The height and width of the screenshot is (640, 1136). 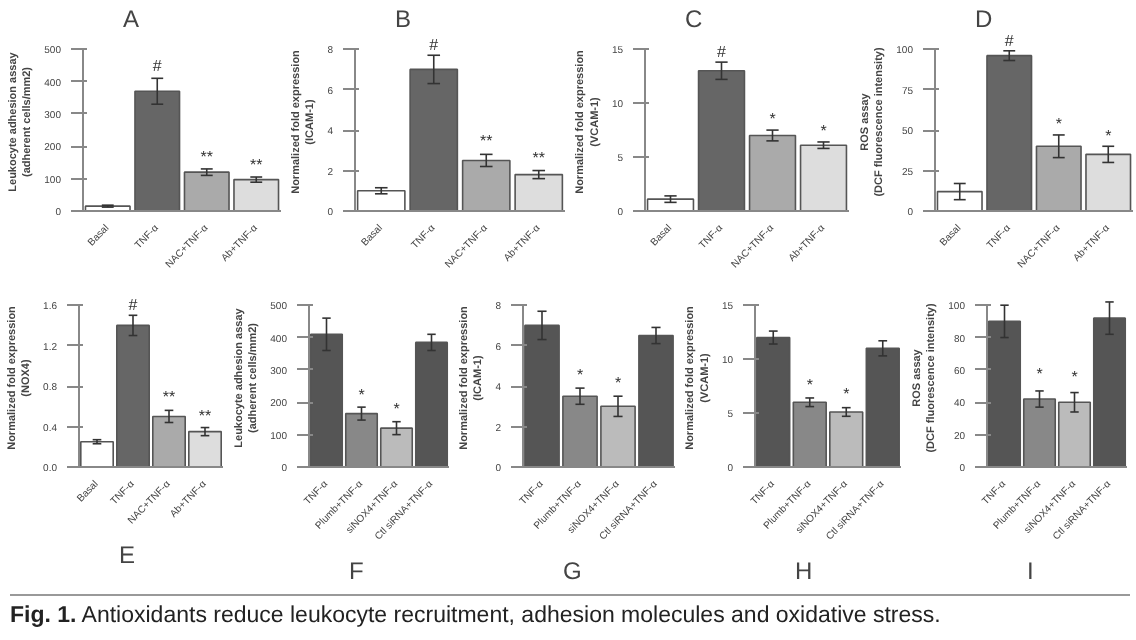 What do you see at coordinates (127, 555) in the screenshot?
I see `text: E` at bounding box center [127, 555].